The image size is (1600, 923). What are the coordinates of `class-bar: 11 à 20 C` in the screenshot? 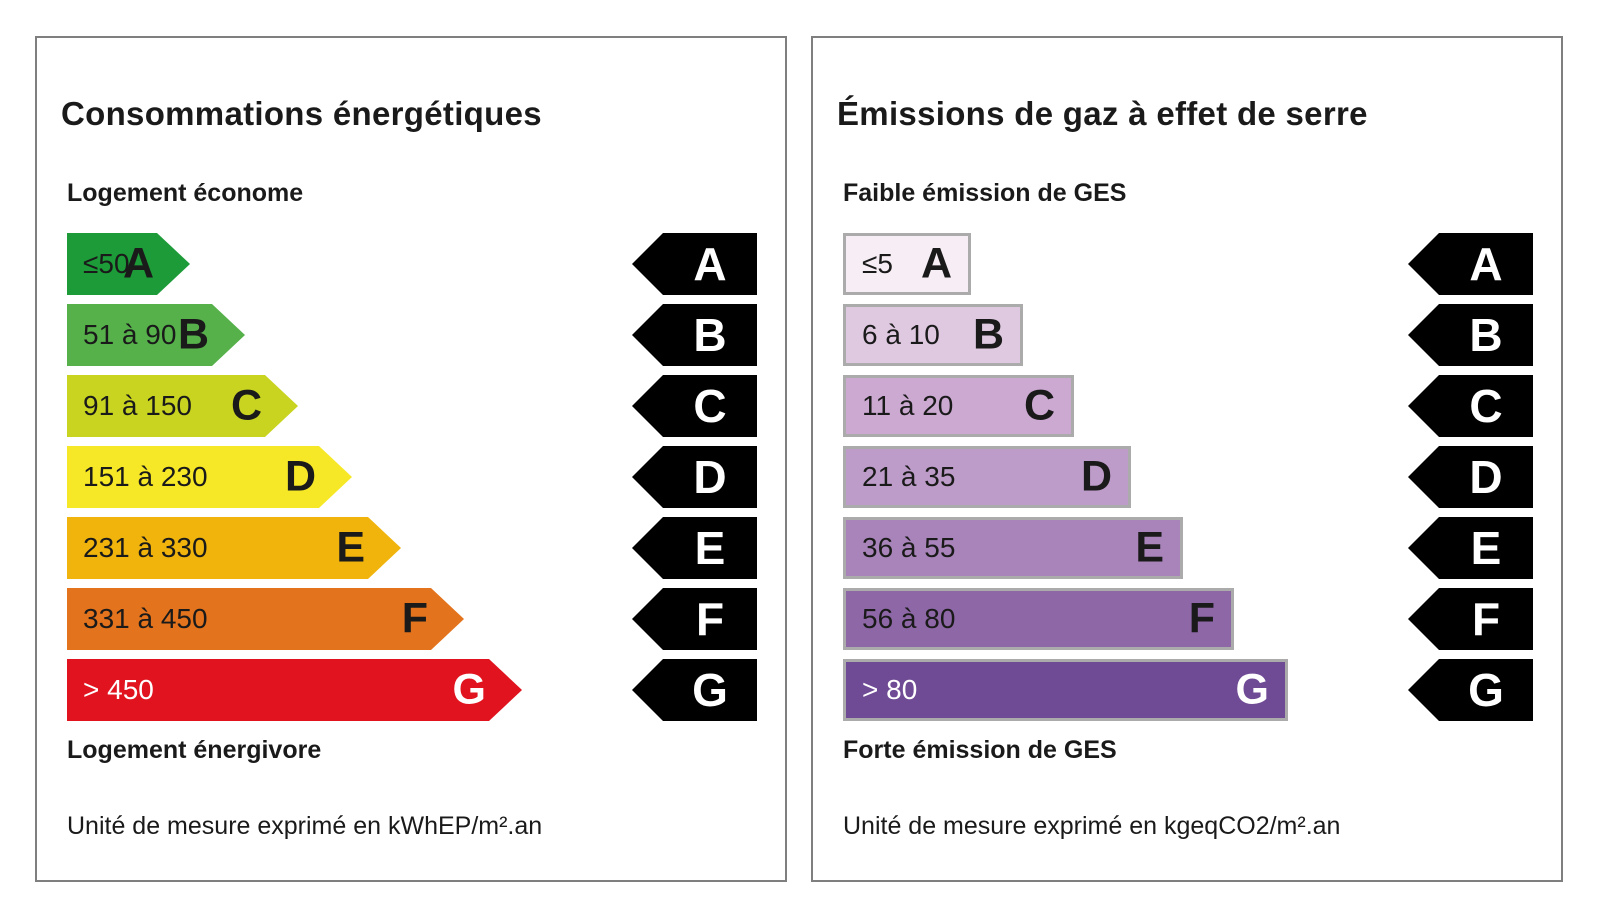 It's located at (958, 406).